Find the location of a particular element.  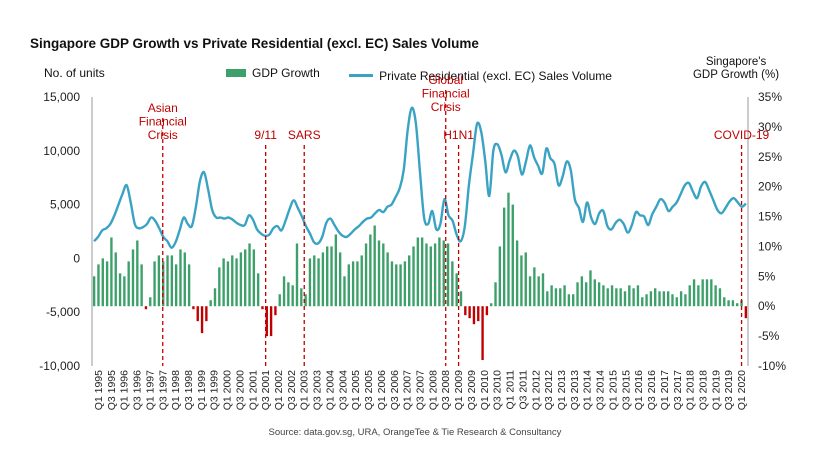

x-tick-label: Q3 2003 is located at coordinates (318, 390).